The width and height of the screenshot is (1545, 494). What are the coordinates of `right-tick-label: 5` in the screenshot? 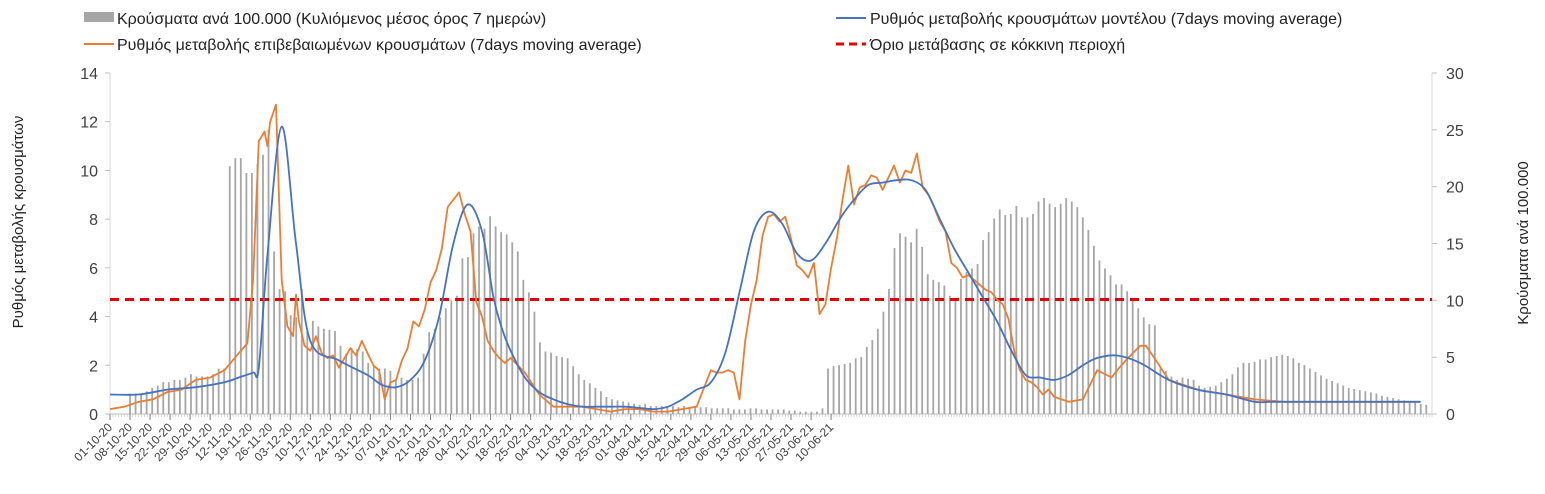 It's located at (1450, 358).